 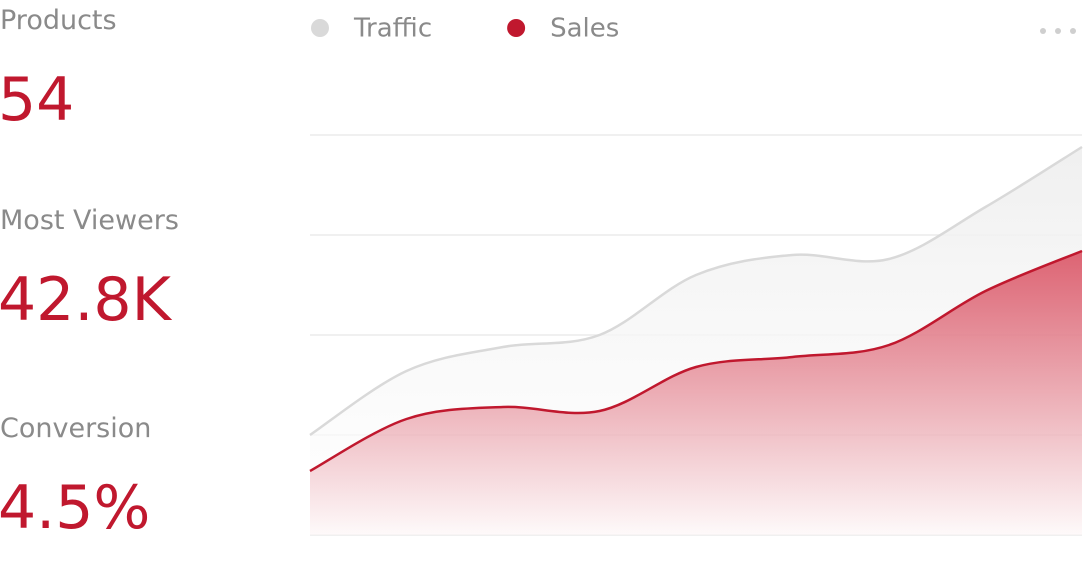 I want to click on legend-label: Sales, so click(x=584, y=29).